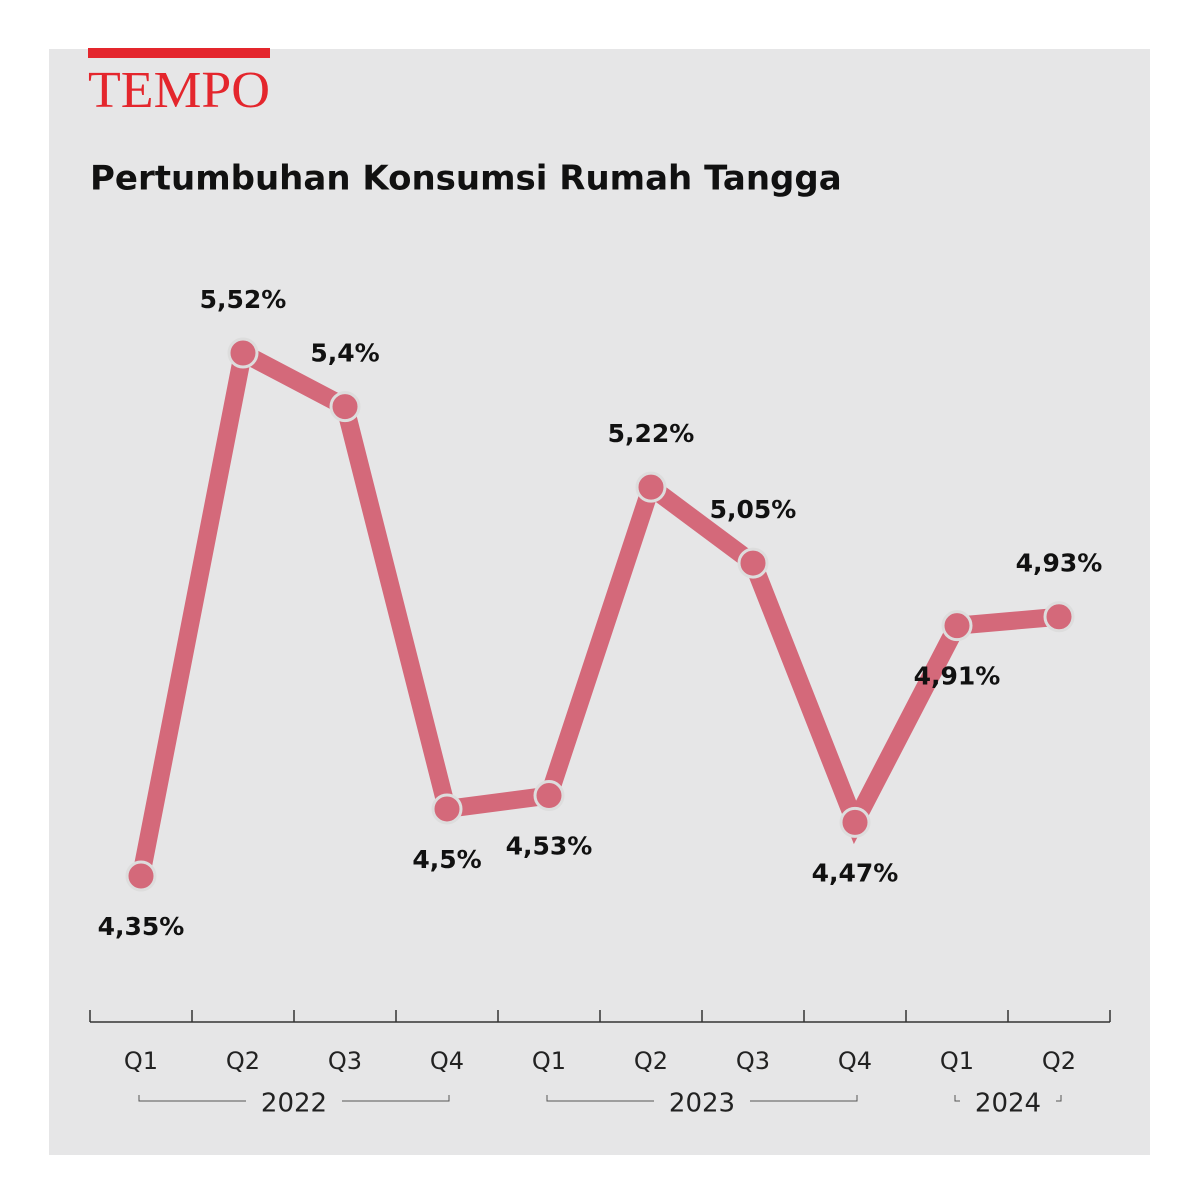  Describe the element at coordinates (243, 299) in the screenshot. I see `data-label: 5,52%` at that location.